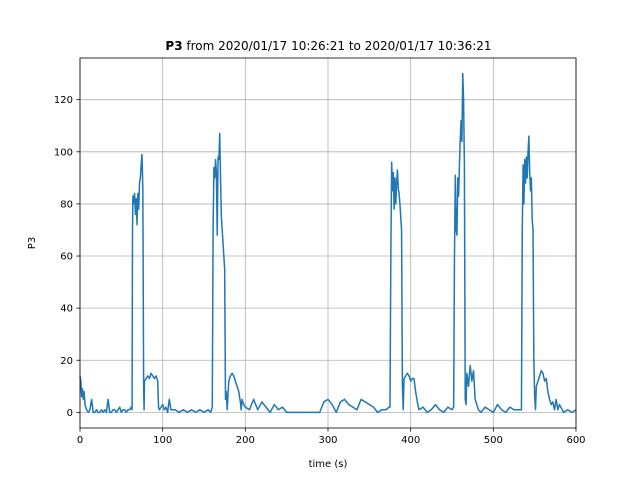 The height and width of the screenshot is (480, 640). I want to click on y-tick-label: 120, so click(63, 100).